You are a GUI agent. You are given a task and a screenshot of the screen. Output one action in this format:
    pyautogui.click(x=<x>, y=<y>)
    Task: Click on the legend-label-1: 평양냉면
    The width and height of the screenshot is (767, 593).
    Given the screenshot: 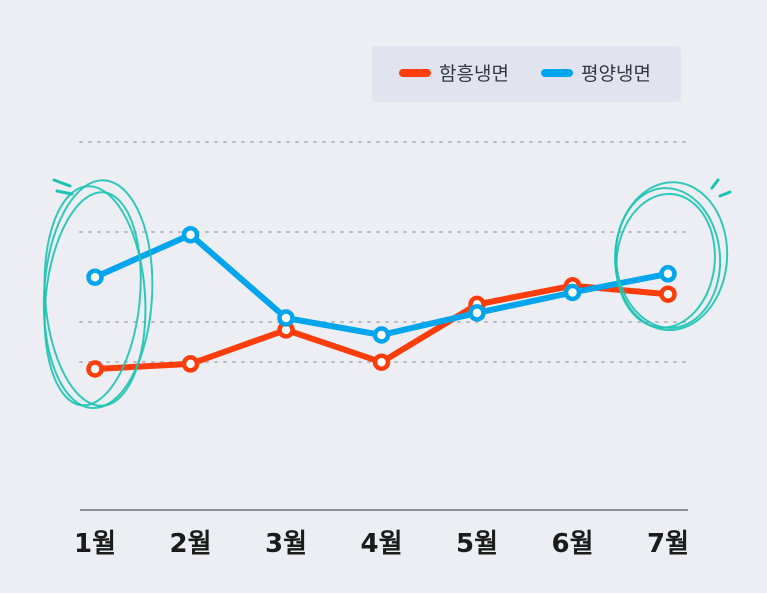 What is the action you would take?
    pyautogui.click(x=616, y=74)
    